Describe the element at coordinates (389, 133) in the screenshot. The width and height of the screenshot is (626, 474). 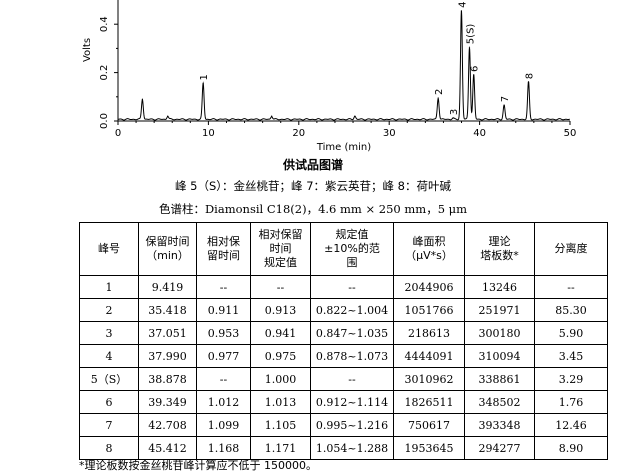
I see `x-tick-label: 30` at that location.